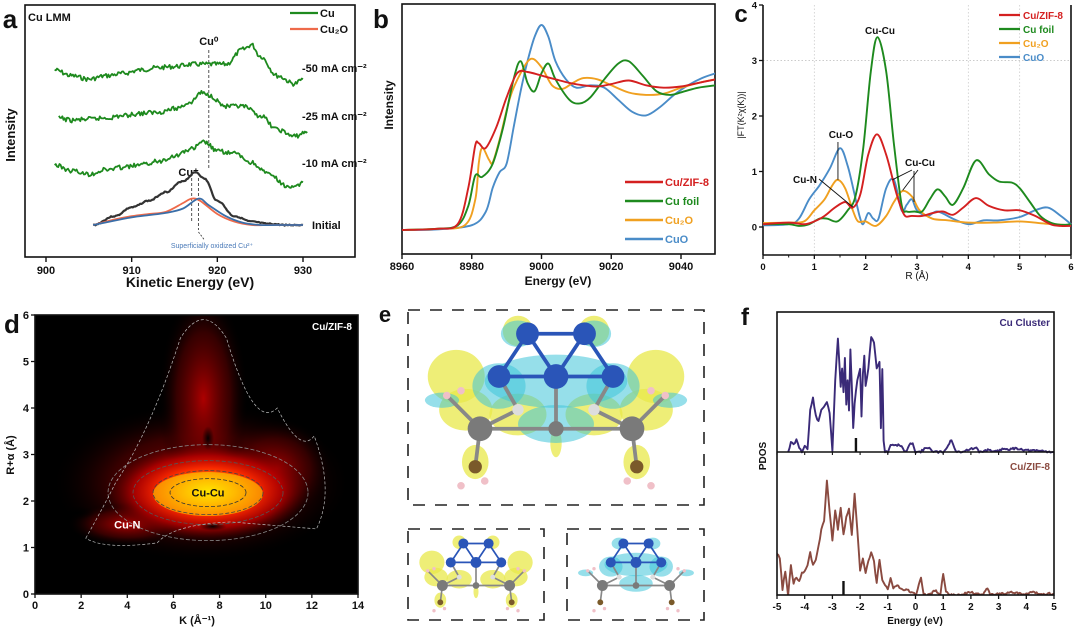 The image size is (1080, 630). Describe the element at coordinates (10, 455) in the screenshot. I see `y-axis-label-d: R+α (Å)` at that location.